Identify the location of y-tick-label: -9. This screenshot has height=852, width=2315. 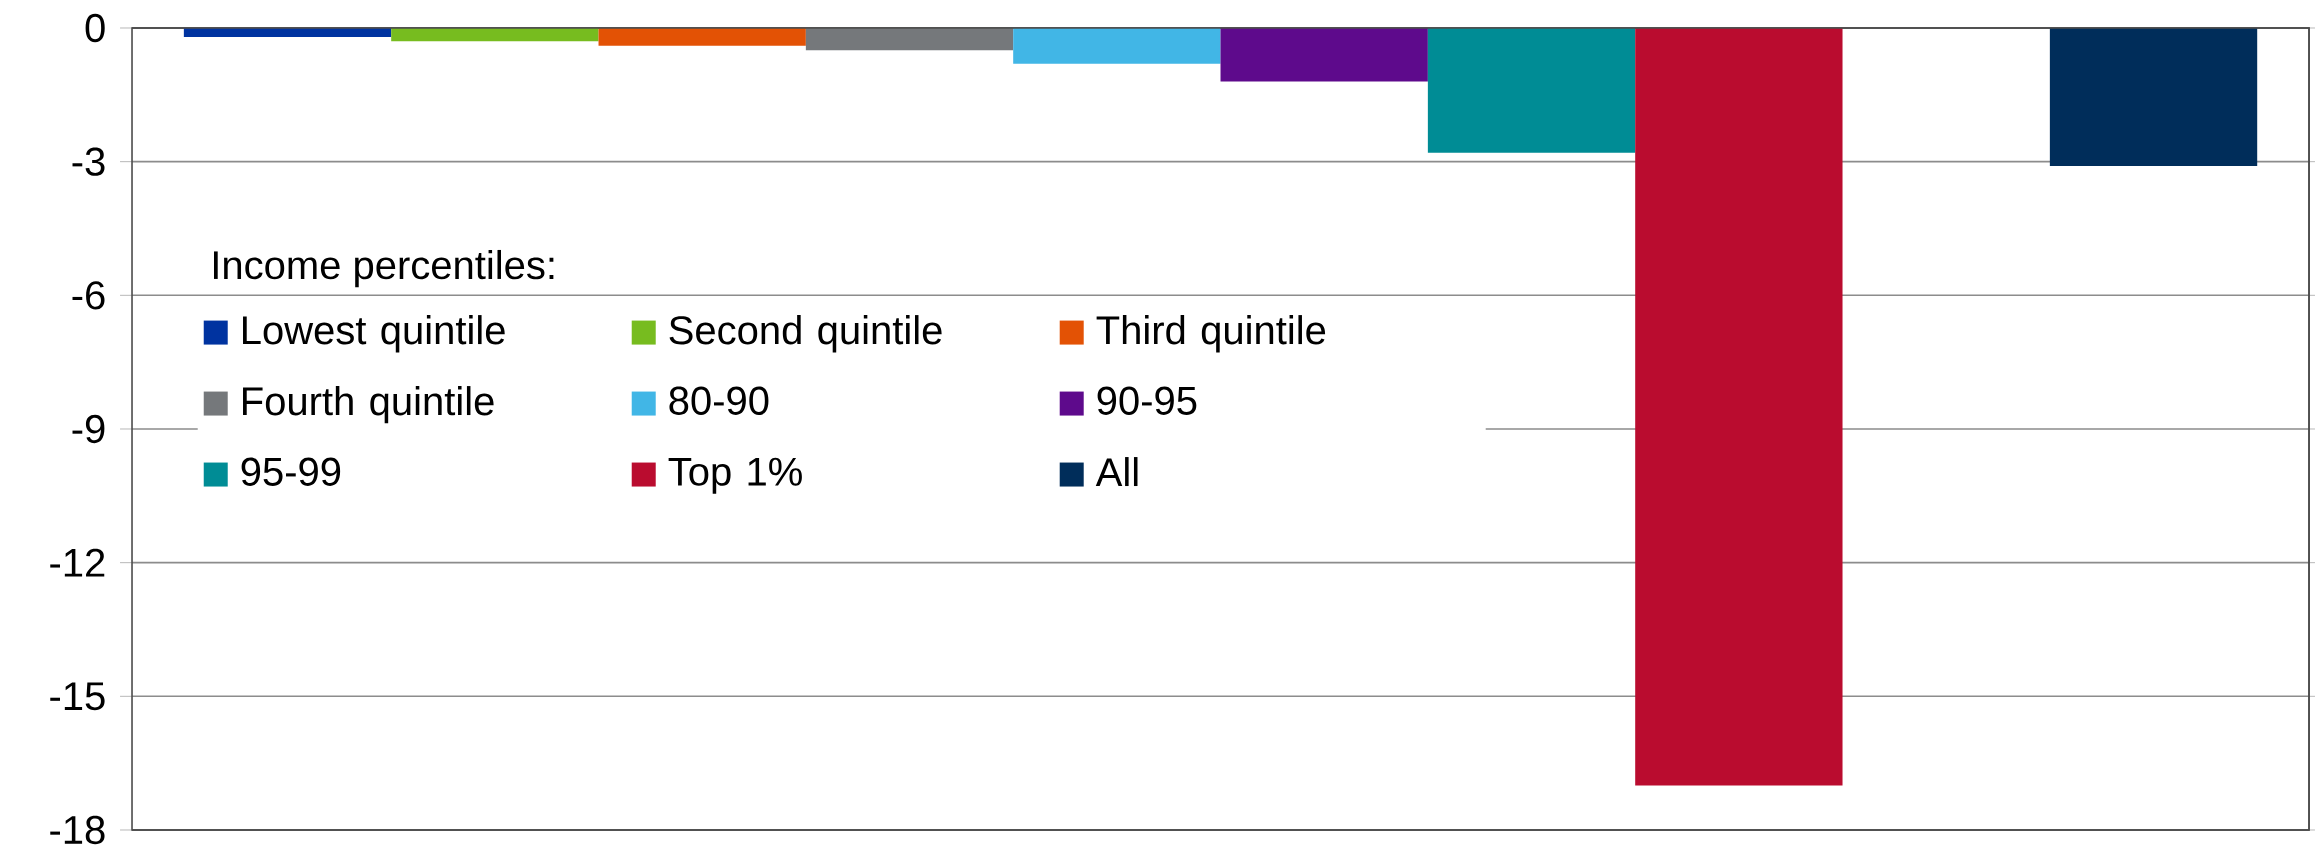
(88, 429).